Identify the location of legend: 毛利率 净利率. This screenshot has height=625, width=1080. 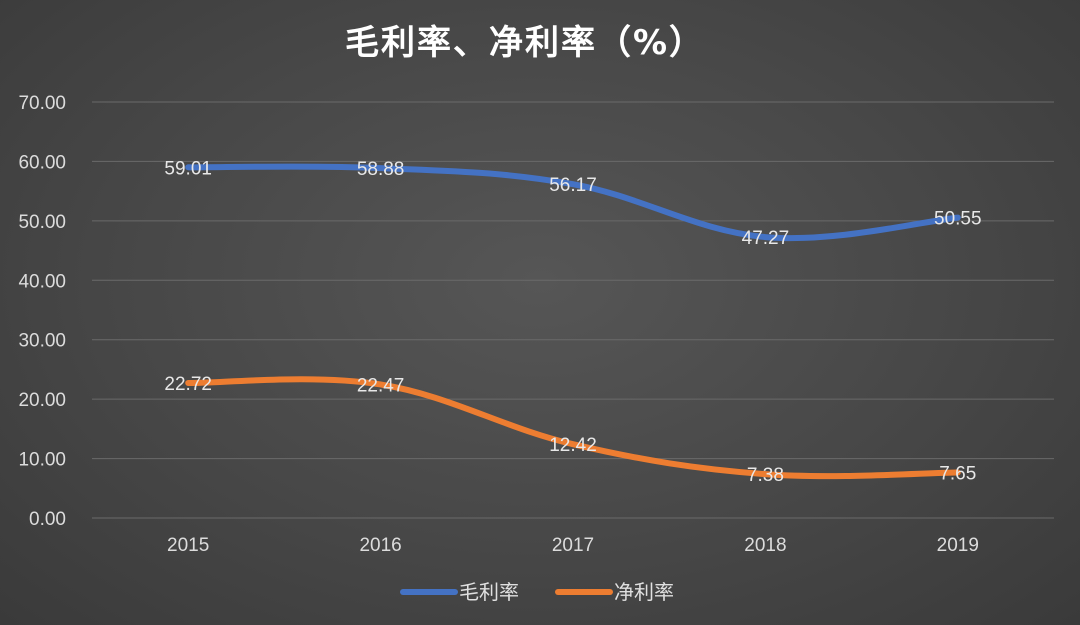
(537, 592).